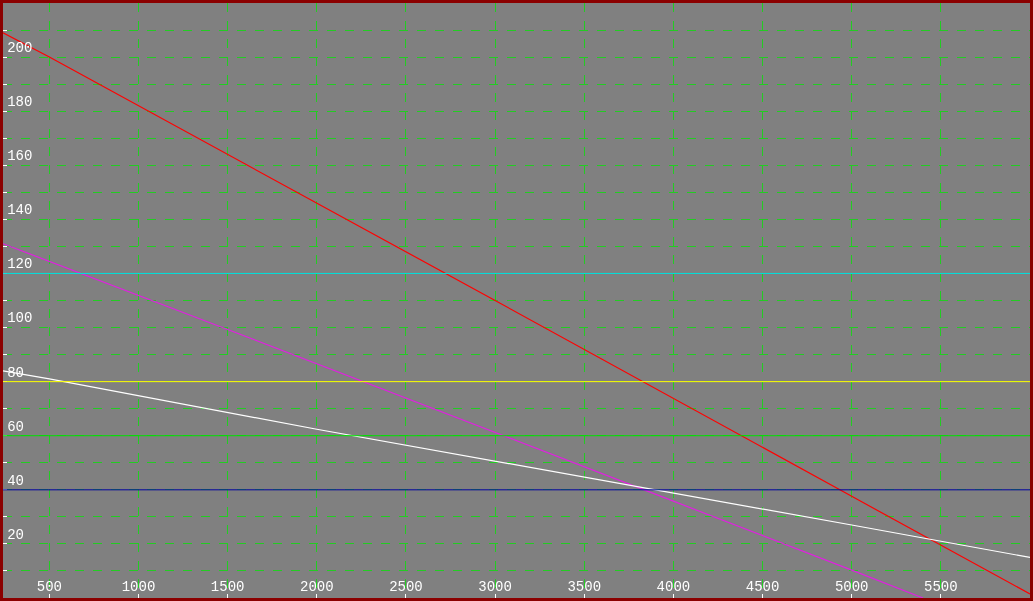 The height and width of the screenshot is (601, 1033). What do you see at coordinates (406, 587) in the screenshot?
I see `x-tick-label: 2500` at bounding box center [406, 587].